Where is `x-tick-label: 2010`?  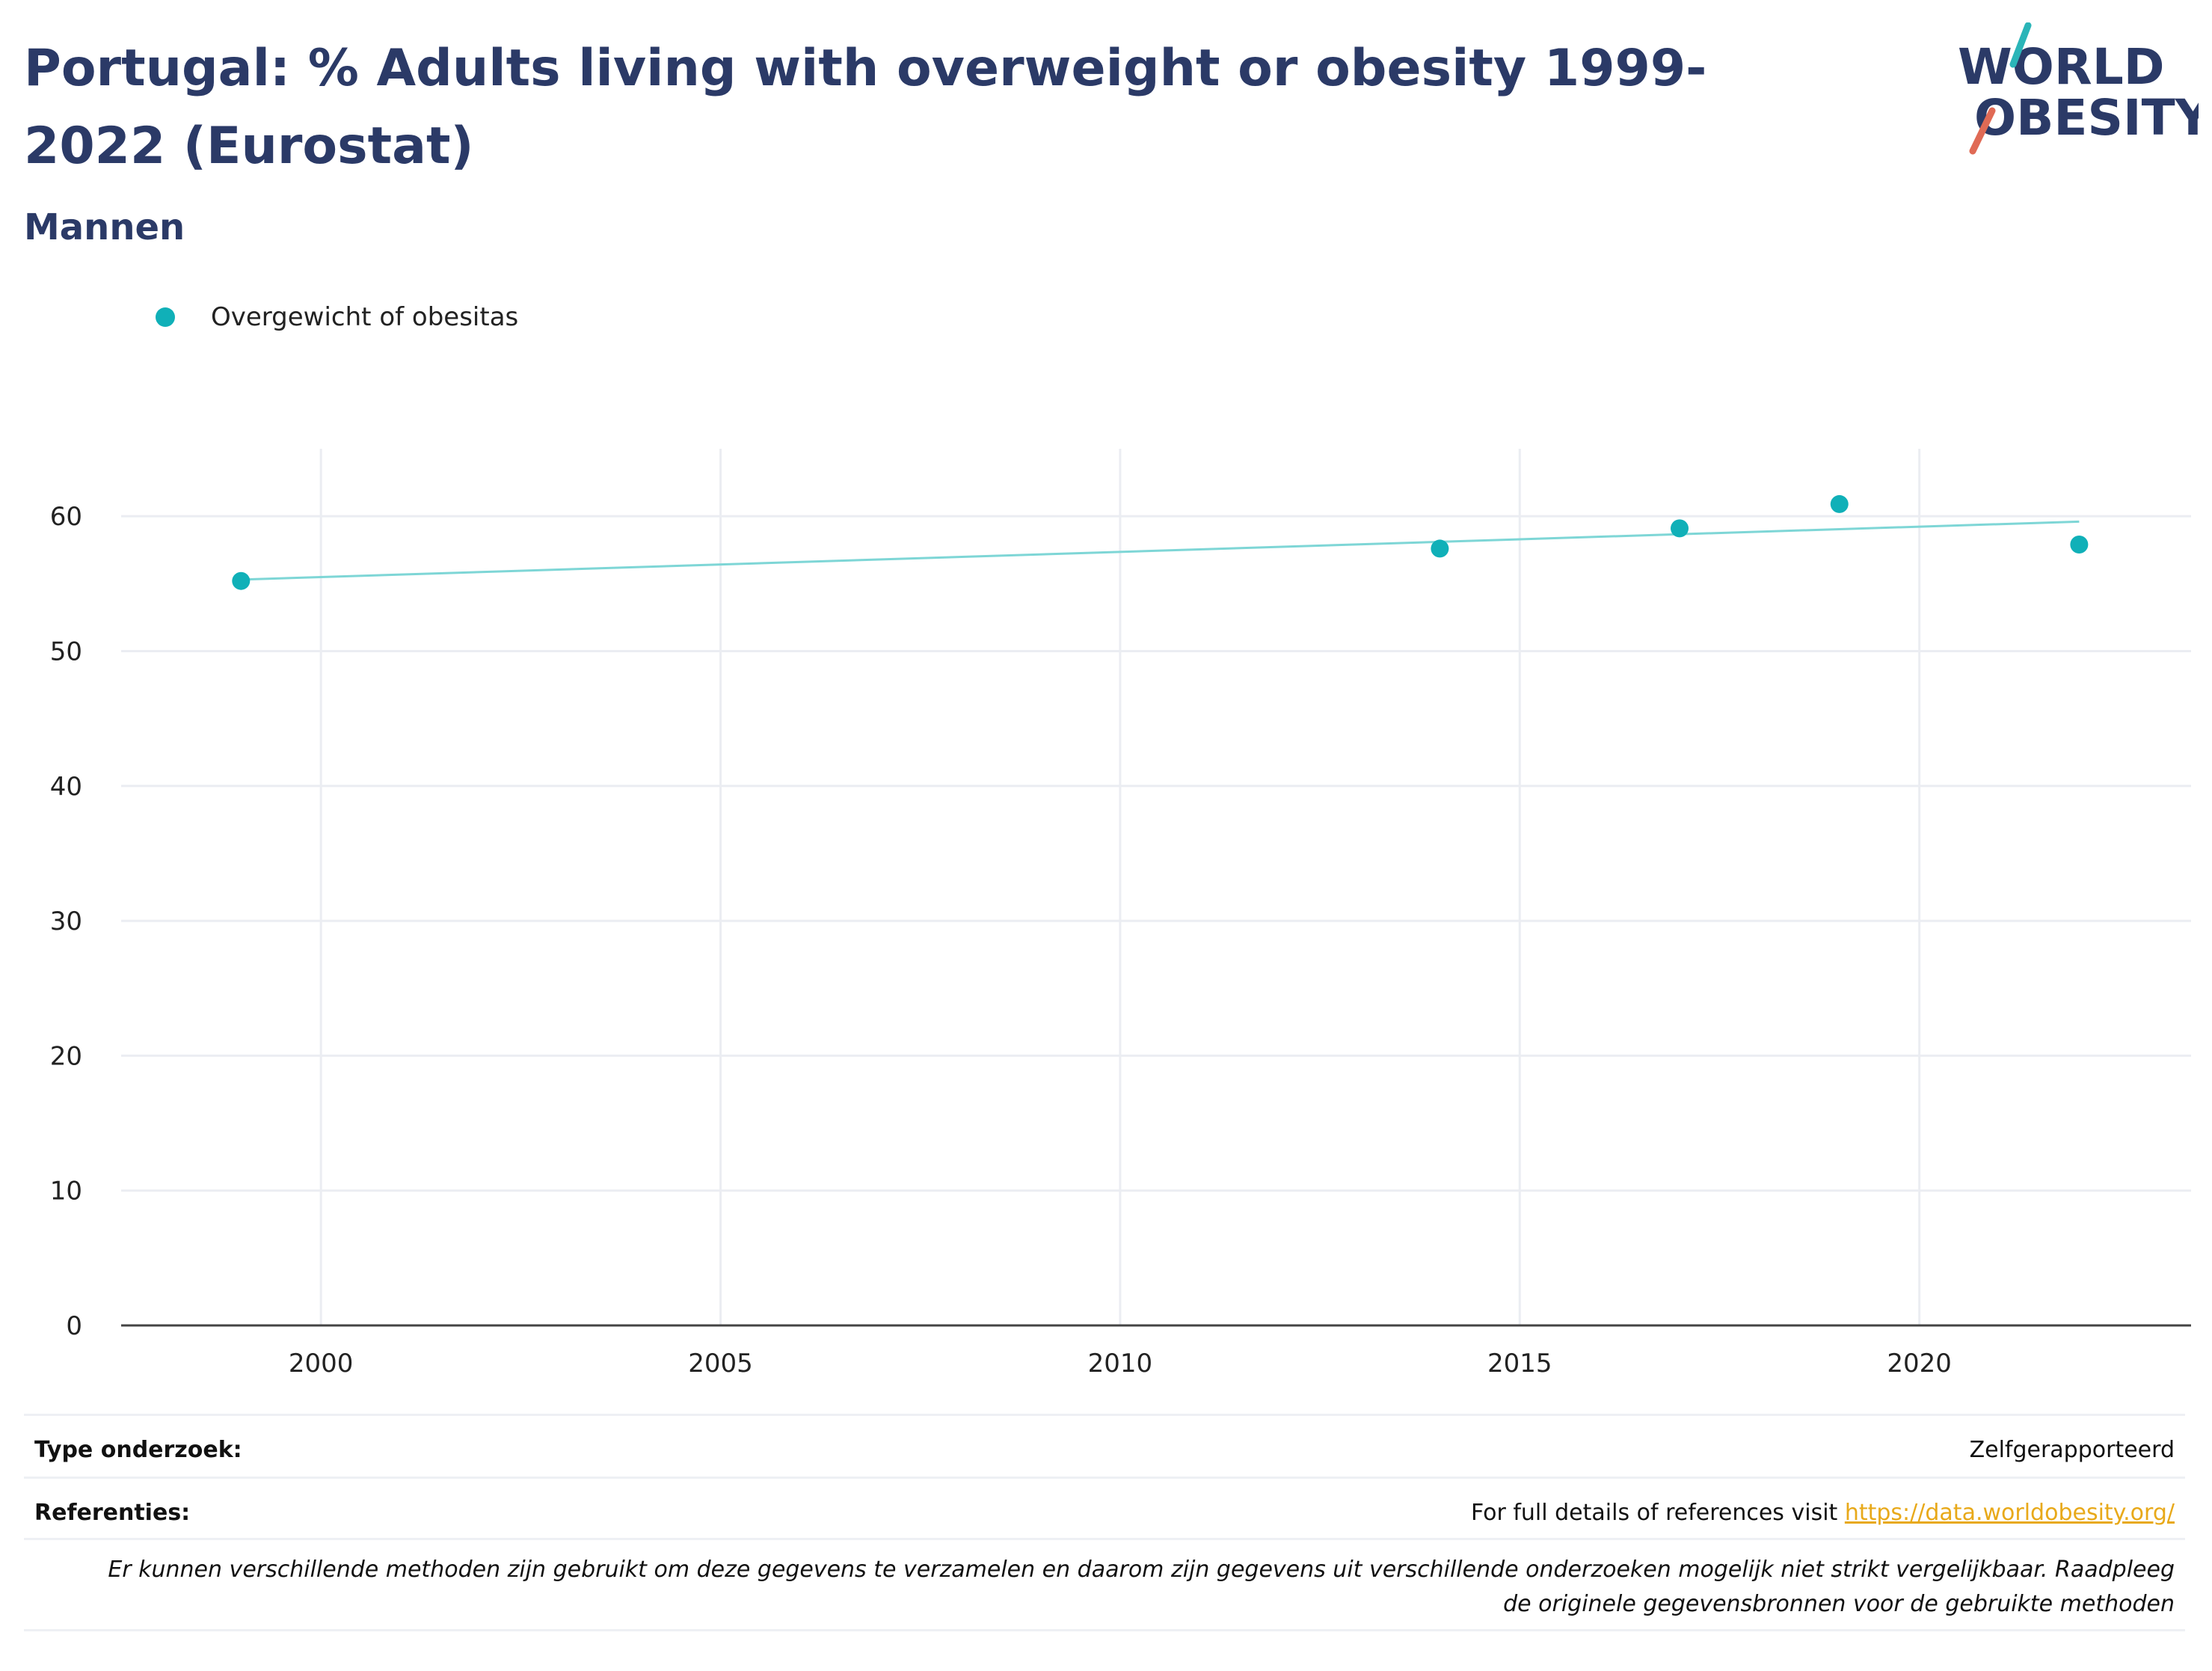 x-tick-label: 2010 is located at coordinates (1120, 1364).